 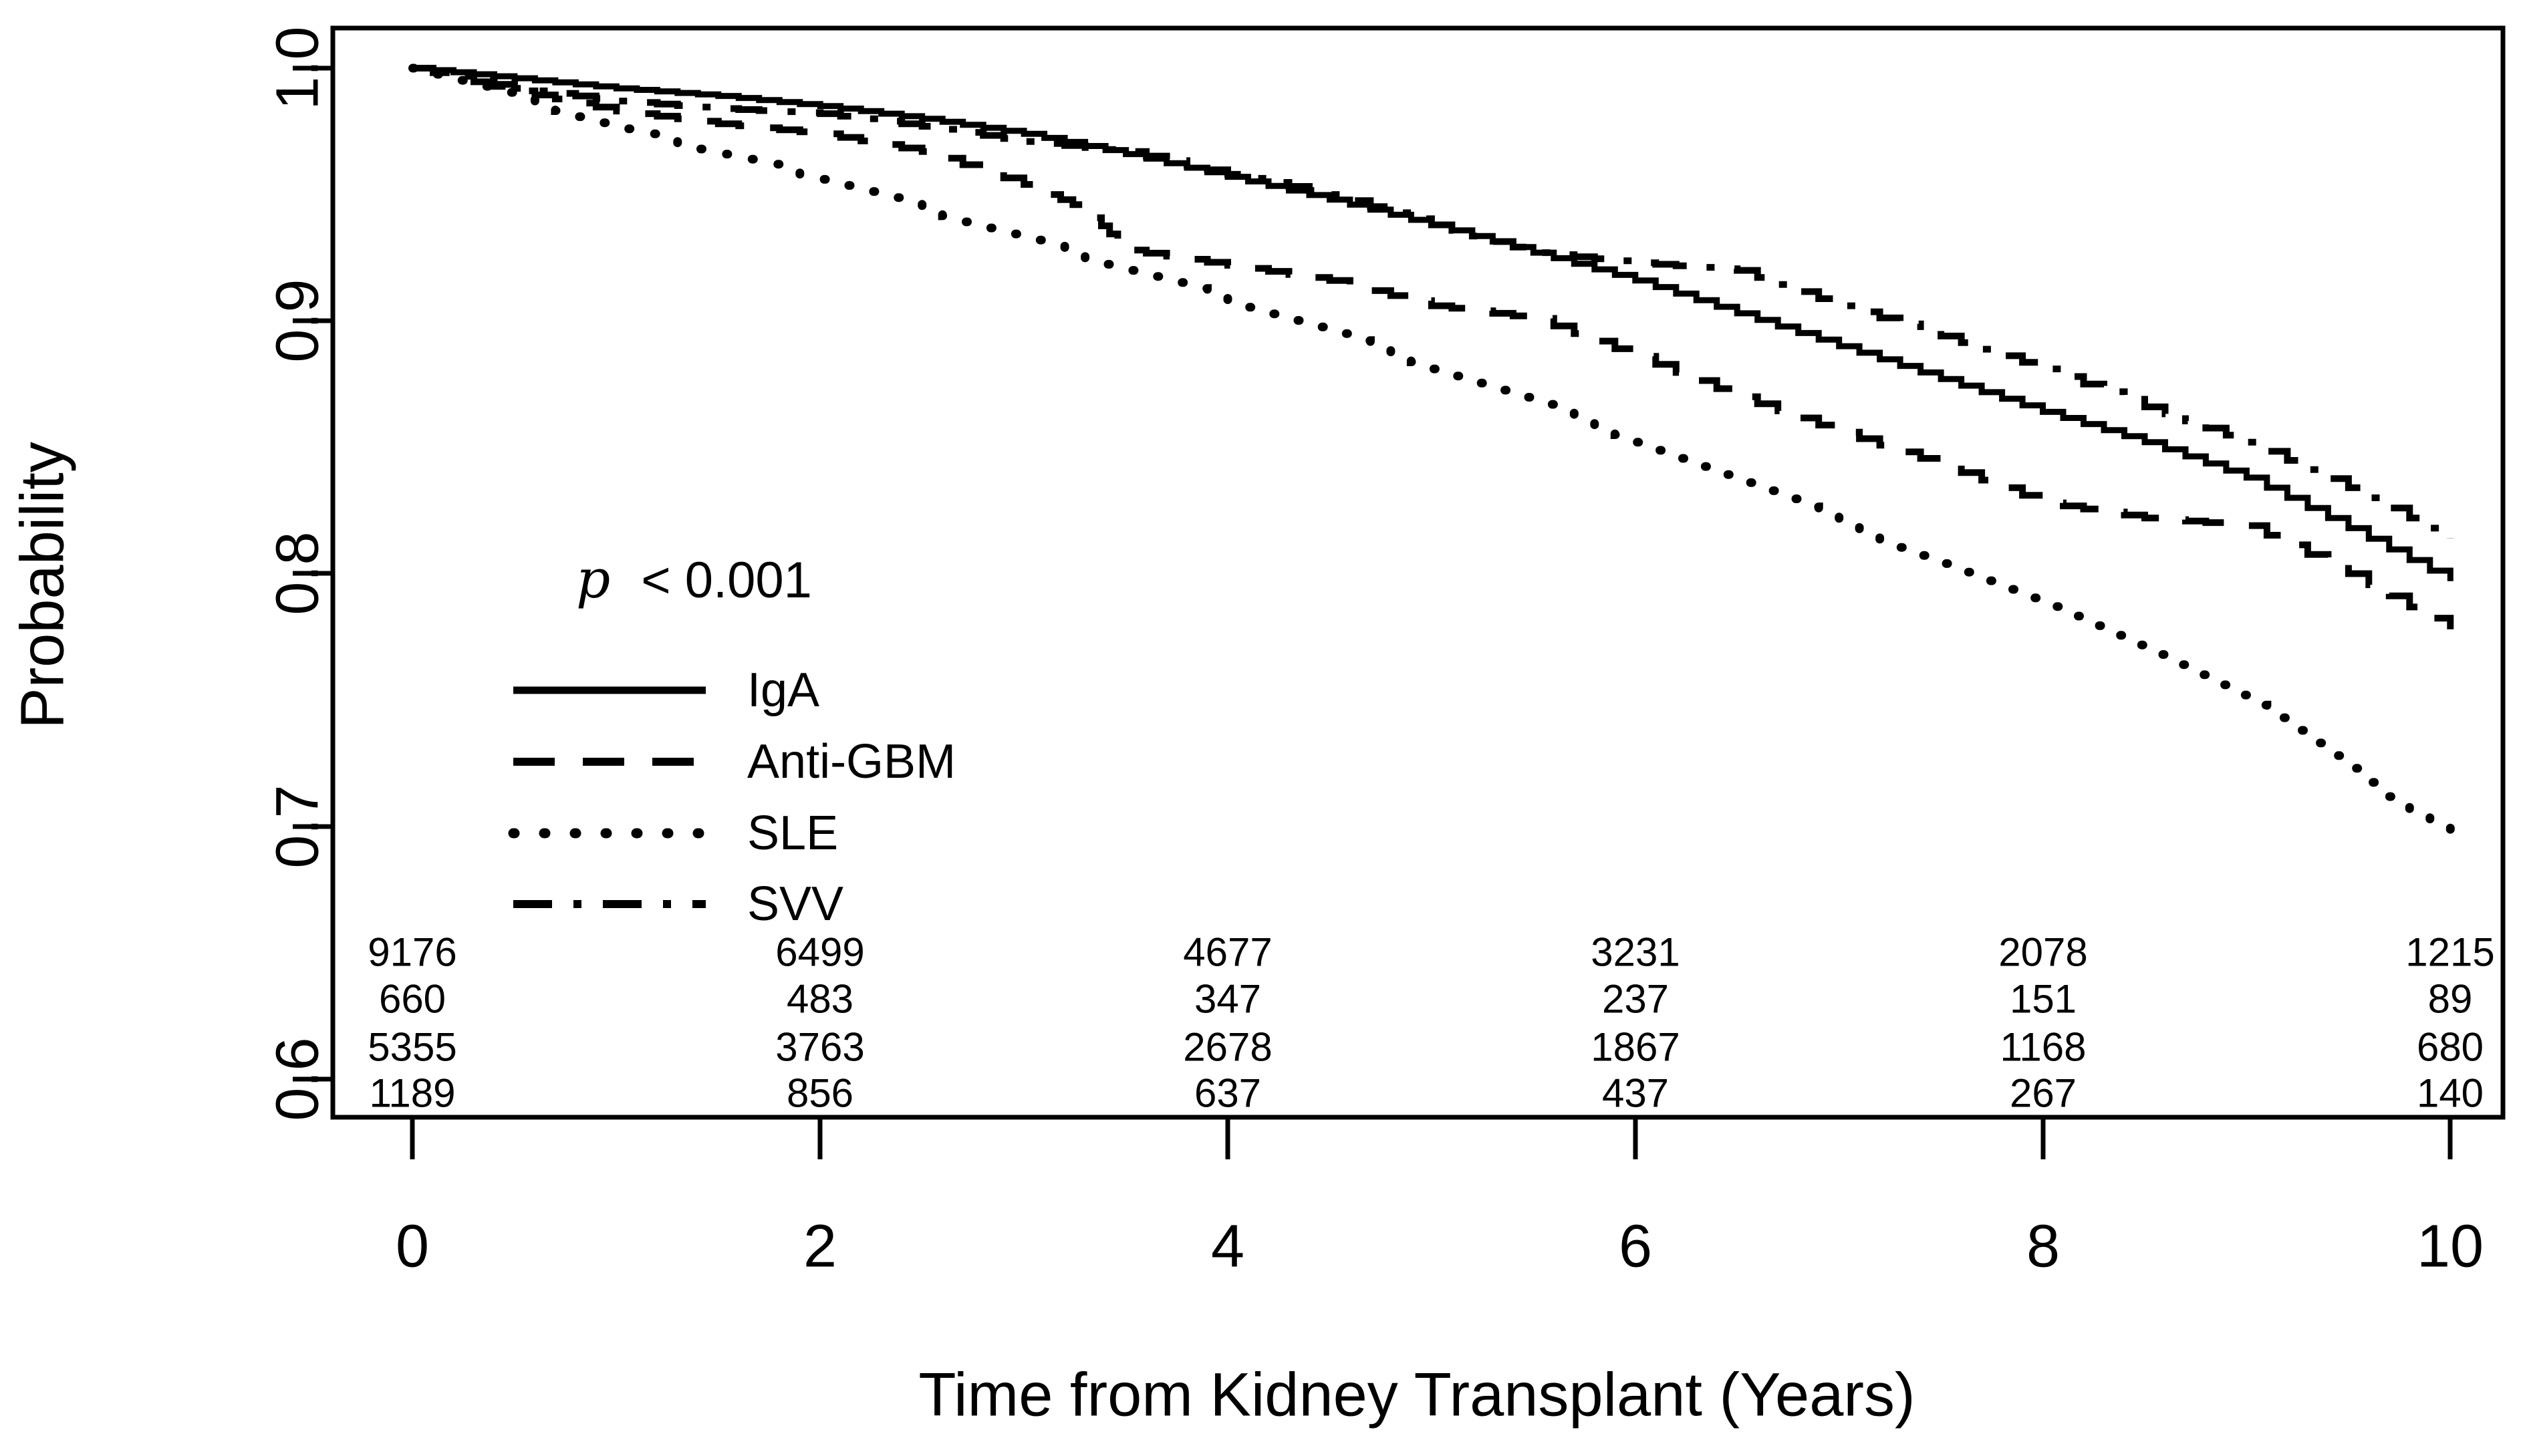 What do you see at coordinates (2450, 999) in the screenshot?
I see `risk-antigbm-t10: 89` at bounding box center [2450, 999].